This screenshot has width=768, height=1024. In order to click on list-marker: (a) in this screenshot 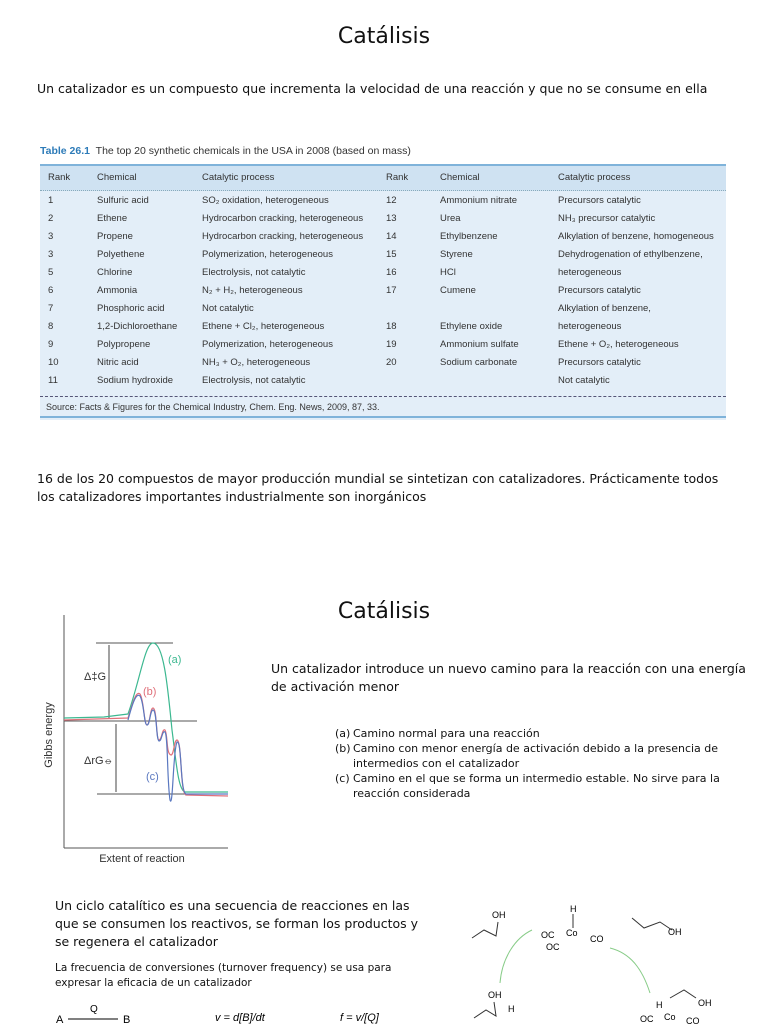, I will do `click(343, 733)`.